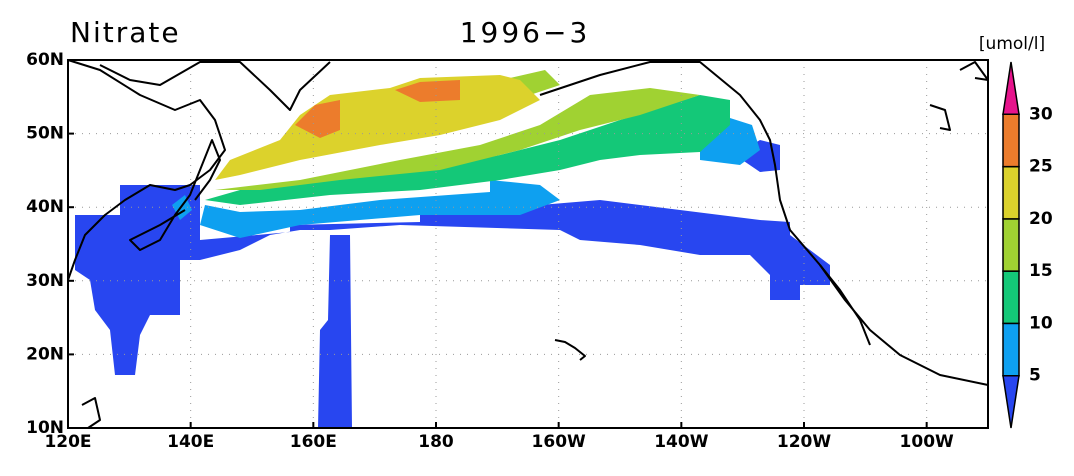 This screenshot has height=476, width=1074. I want to click on x-tick-label: 100W, so click(927, 442).